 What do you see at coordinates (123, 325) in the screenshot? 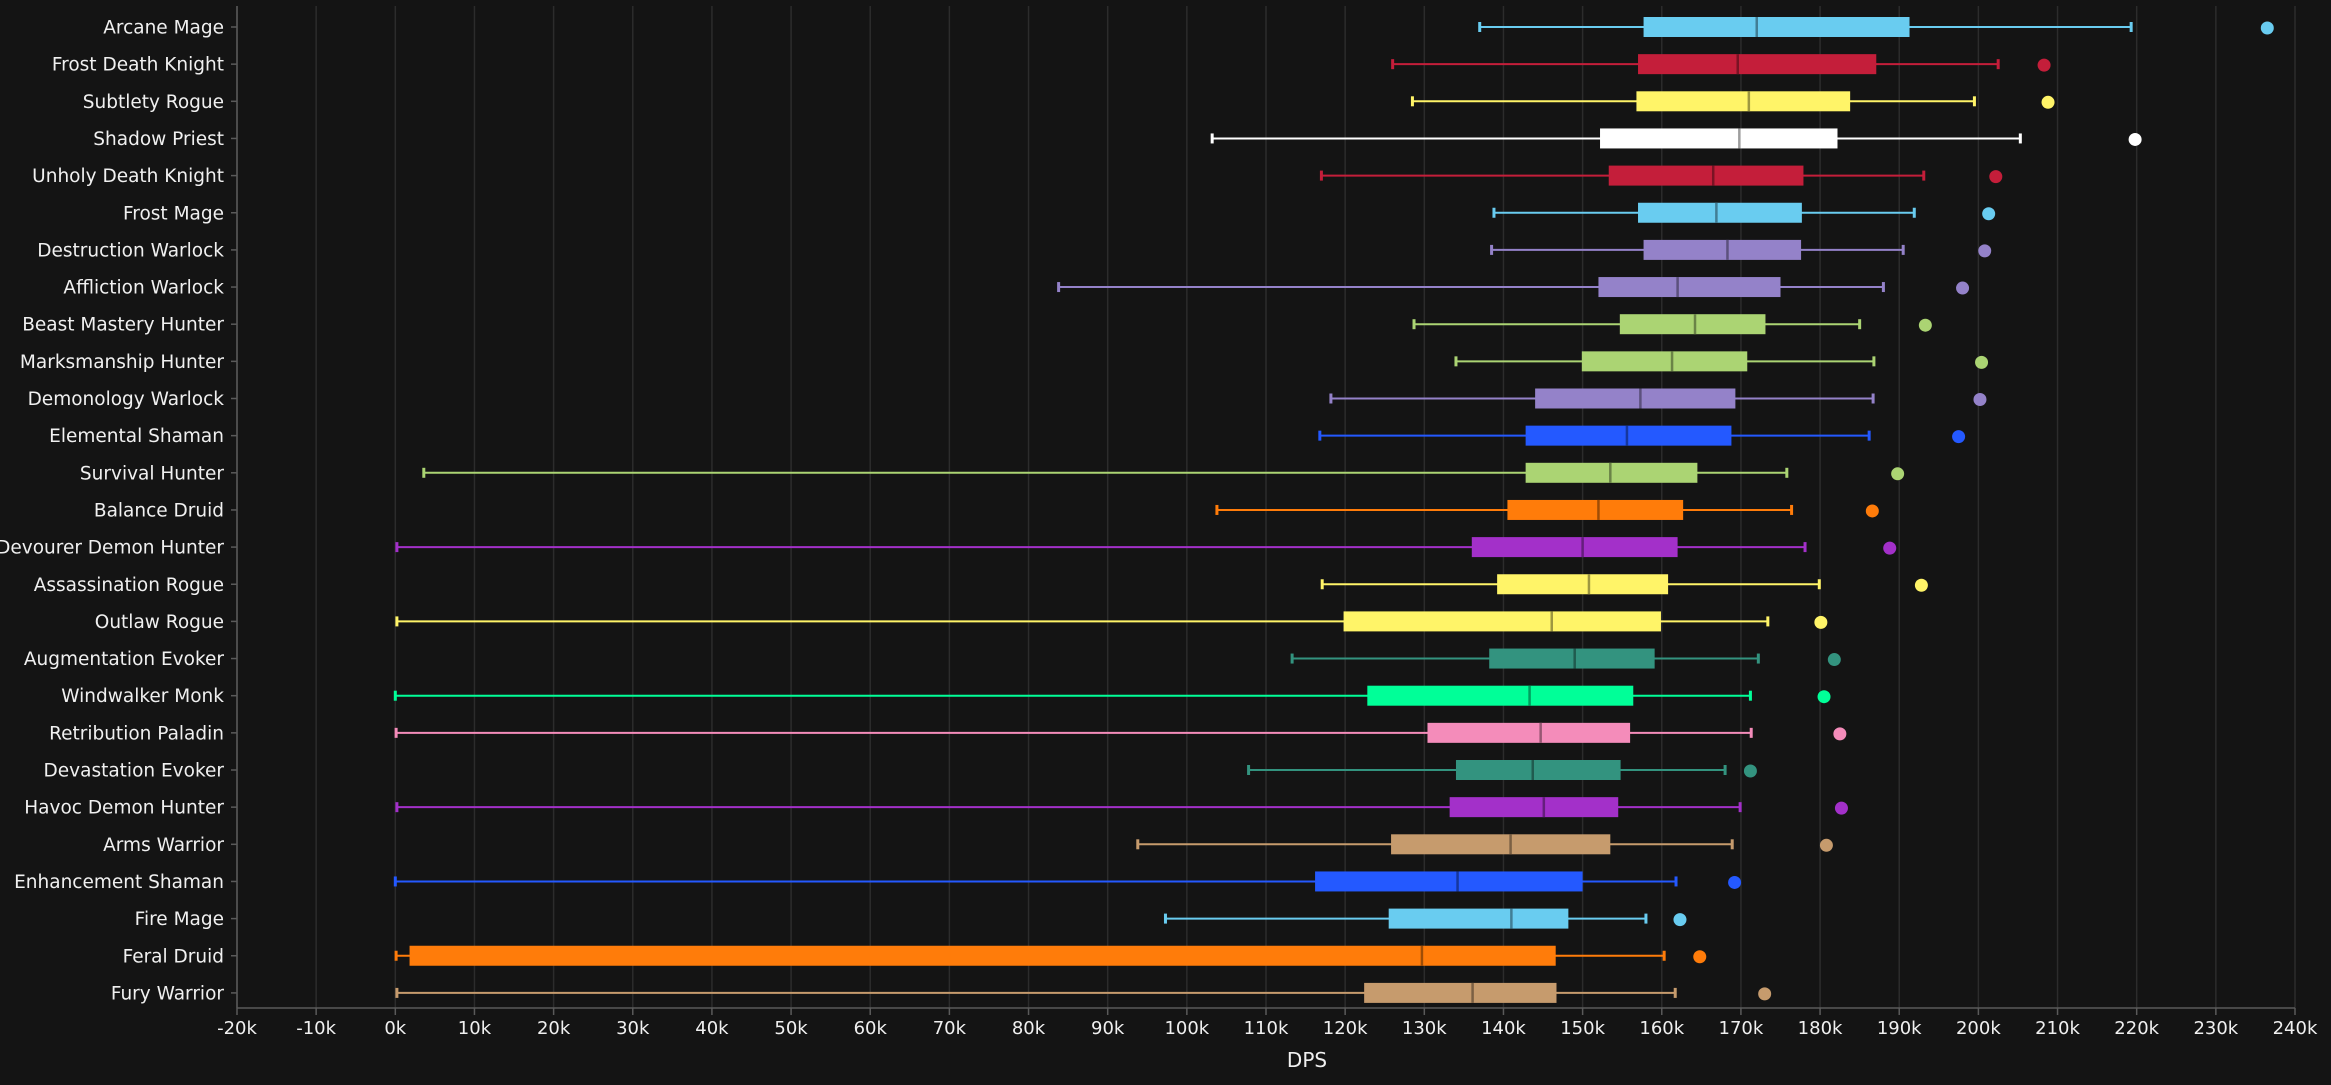
I see `category-label: Beast Mastery Hunter` at bounding box center [123, 325].